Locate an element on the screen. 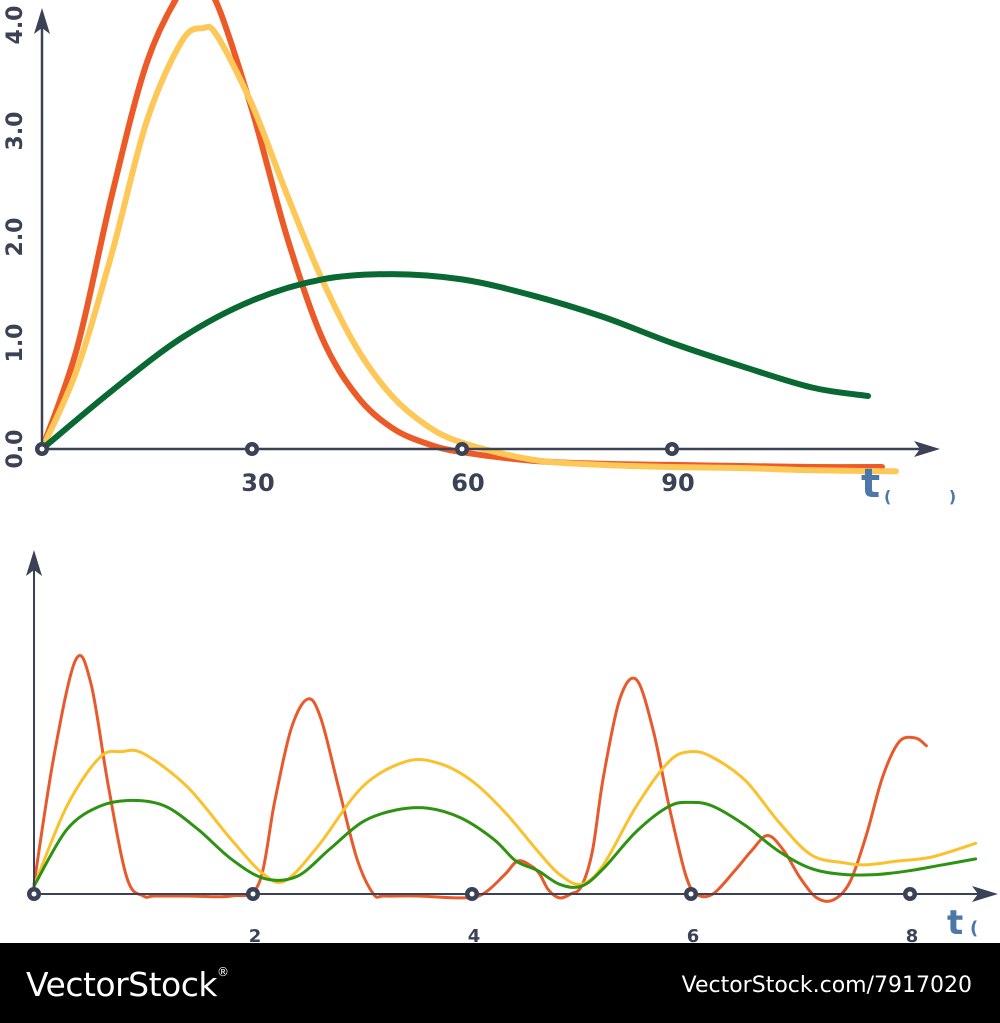  brand-logo: VectorStock® is located at coordinates (127, 984).